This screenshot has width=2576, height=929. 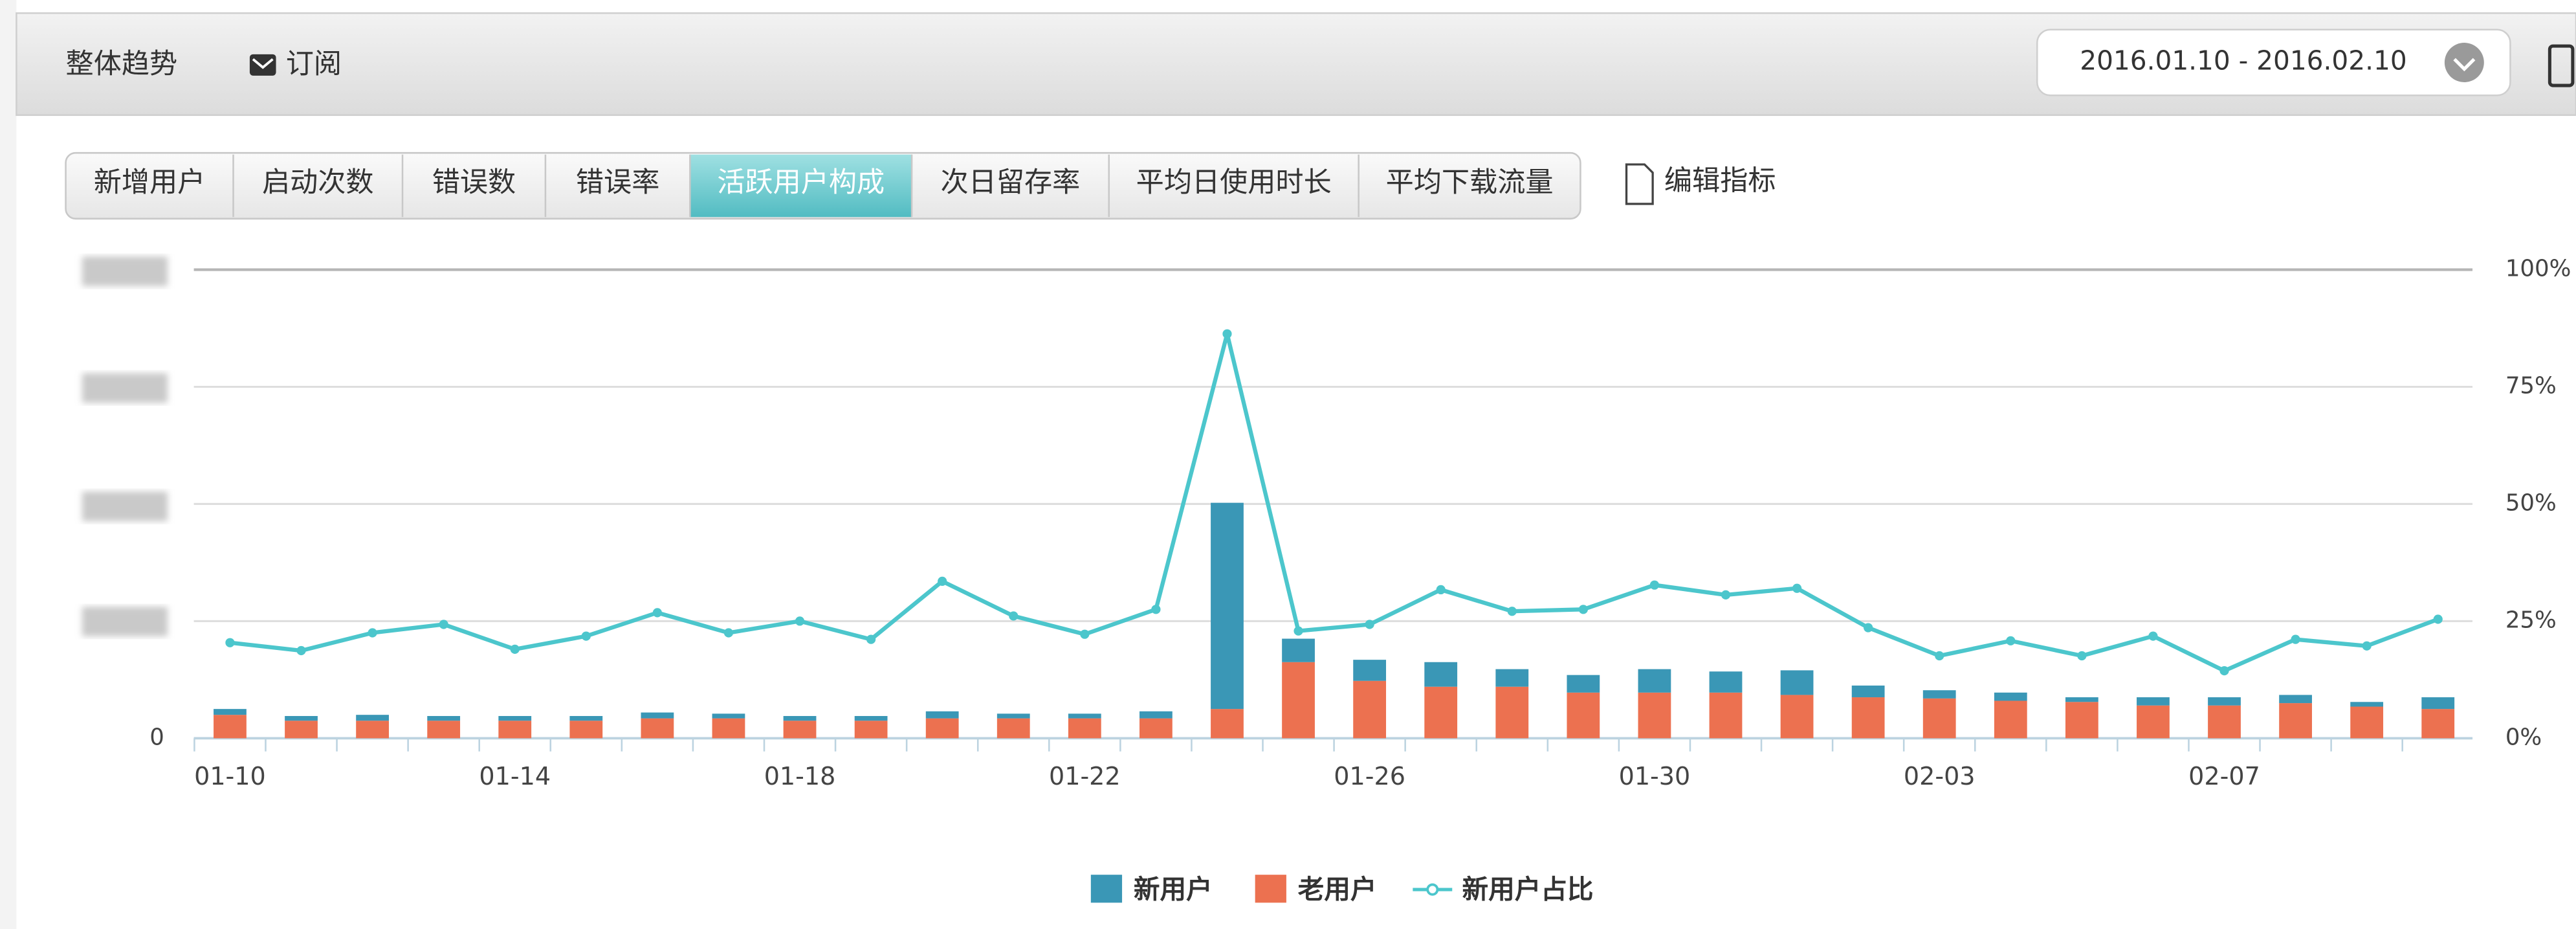 I want to click on legend-item: 老用户, so click(x=1316, y=889).